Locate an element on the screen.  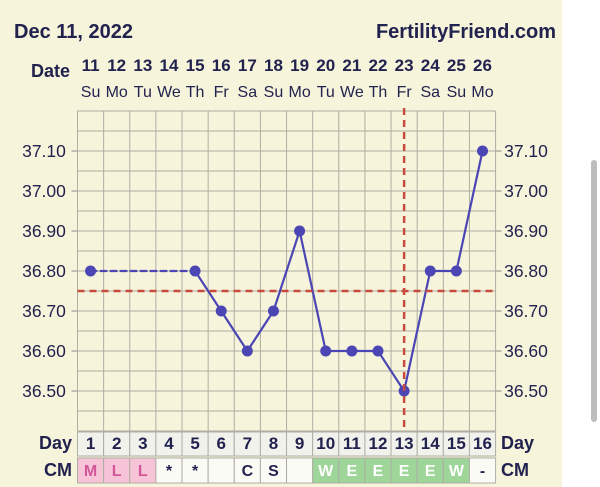
cycle-day-number: 15 is located at coordinates (456, 443).